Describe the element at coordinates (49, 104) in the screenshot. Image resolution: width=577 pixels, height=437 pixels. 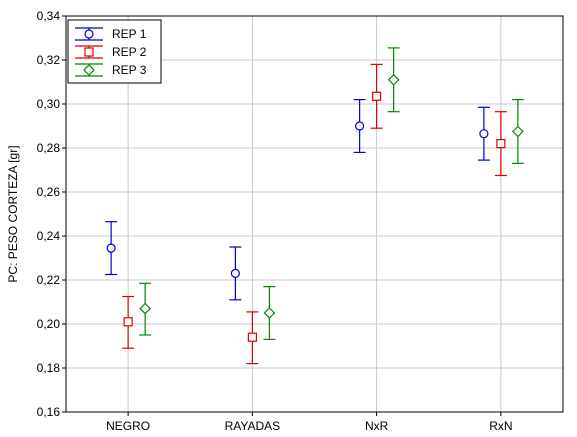
I see `y-tick-label: 0,30` at that location.